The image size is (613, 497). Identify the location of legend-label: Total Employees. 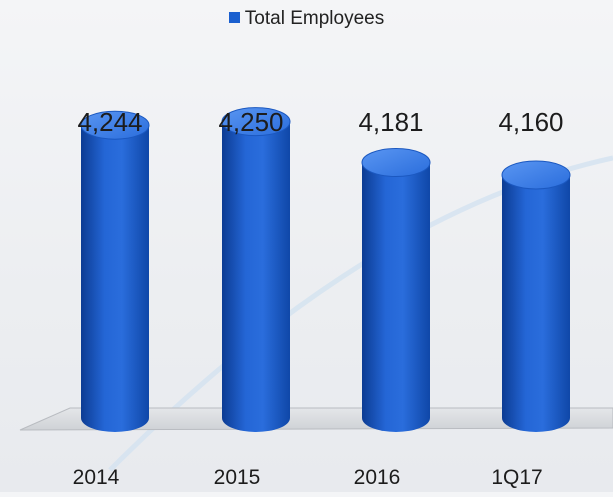
(314, 18).